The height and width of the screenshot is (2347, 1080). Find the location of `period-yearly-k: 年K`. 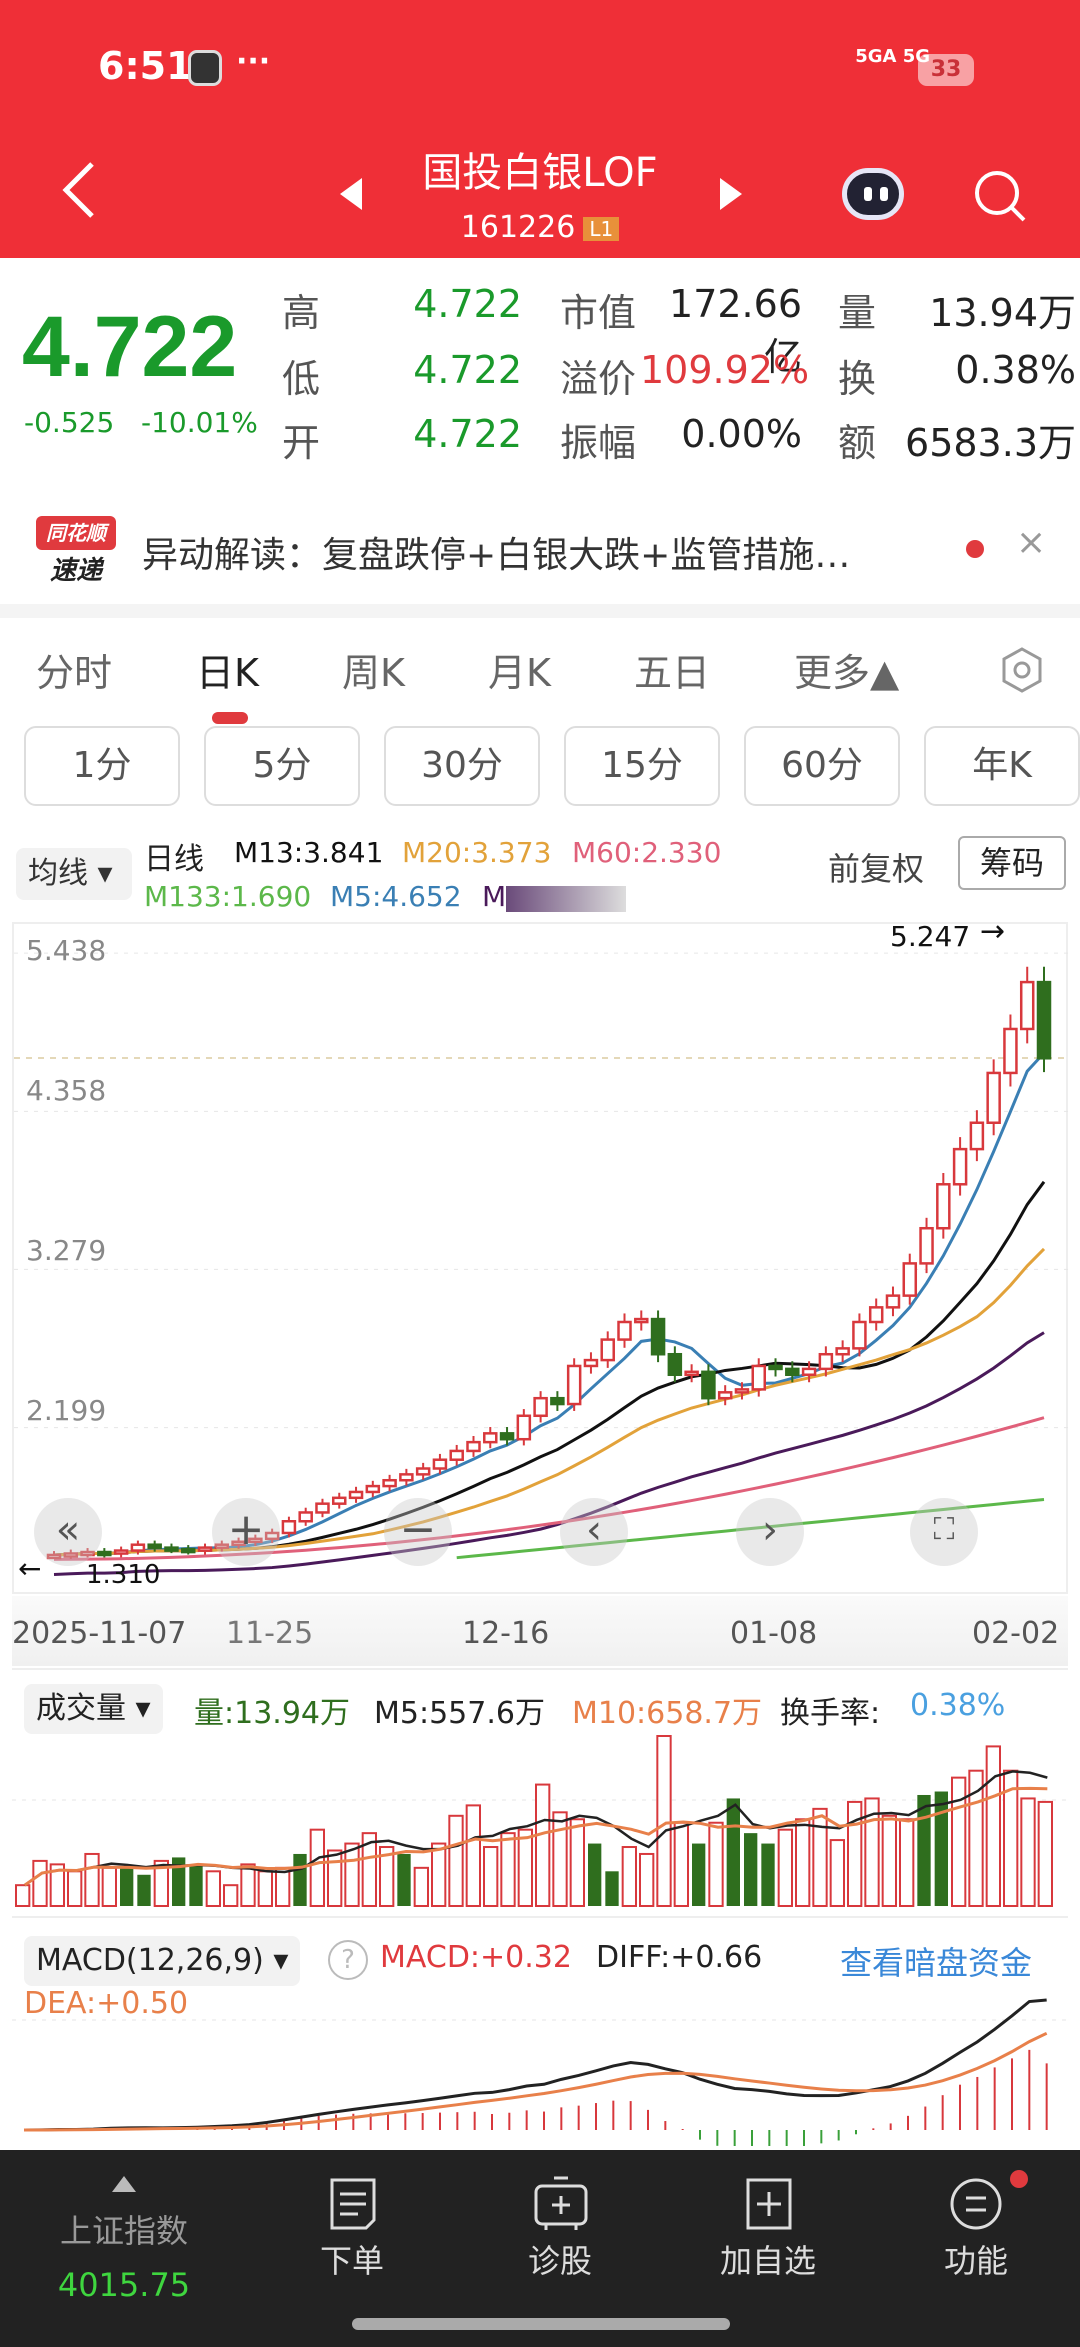

period-yearly-k: 年K is located at coordinates (1002, 766).